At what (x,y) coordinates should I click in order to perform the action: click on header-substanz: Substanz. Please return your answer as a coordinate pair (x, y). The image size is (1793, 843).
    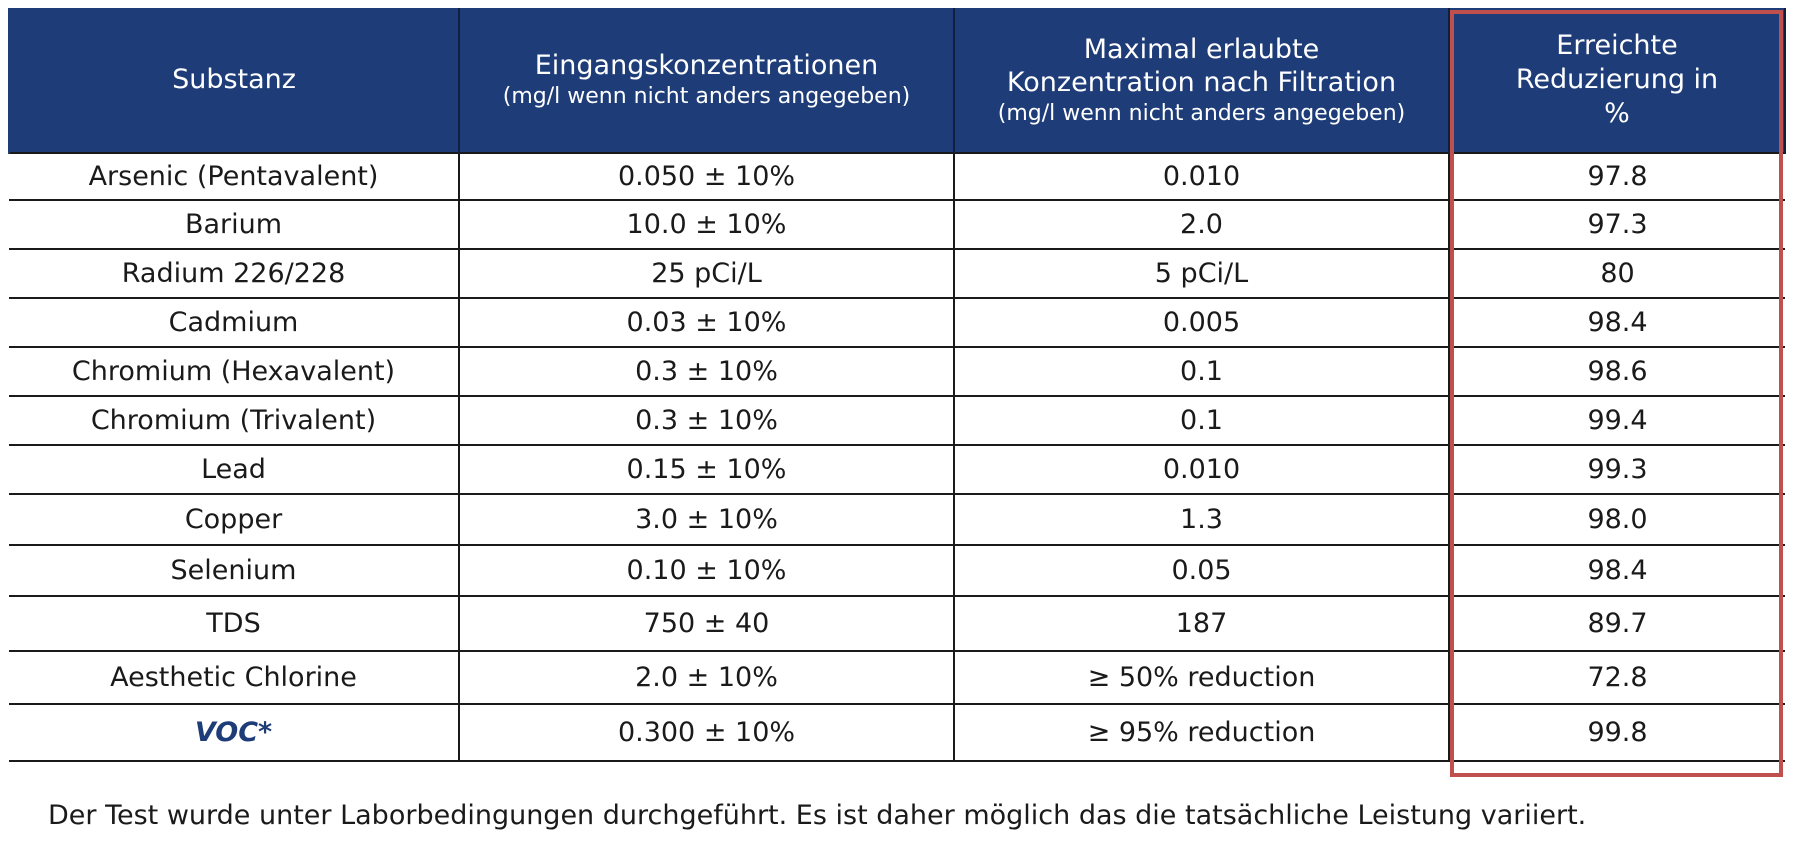
    Looking at the image, I should click on (234, 80).